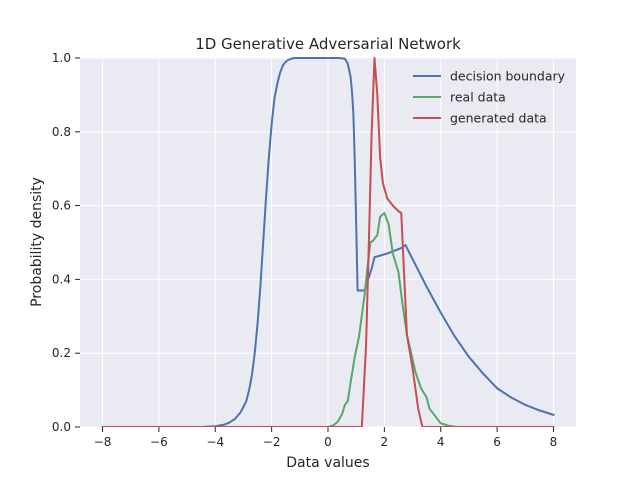 This screenshot has height=480, width=640. Describe the element at coordinates (61, 132) in the screenshot. I see `y-tick-label: 0.8` at that location.